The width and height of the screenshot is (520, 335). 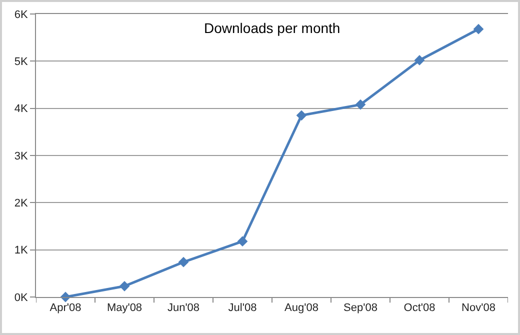 I want to click on y-tick-label: 1K, so click(x=21, y=250).